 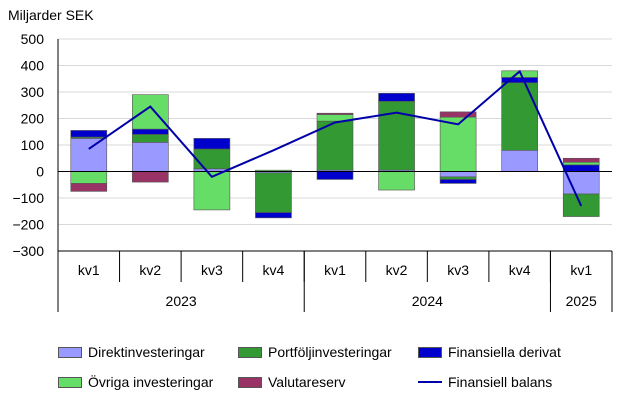 I want to click on legend-swatch-valutareserv, so click(x=250, y=382).